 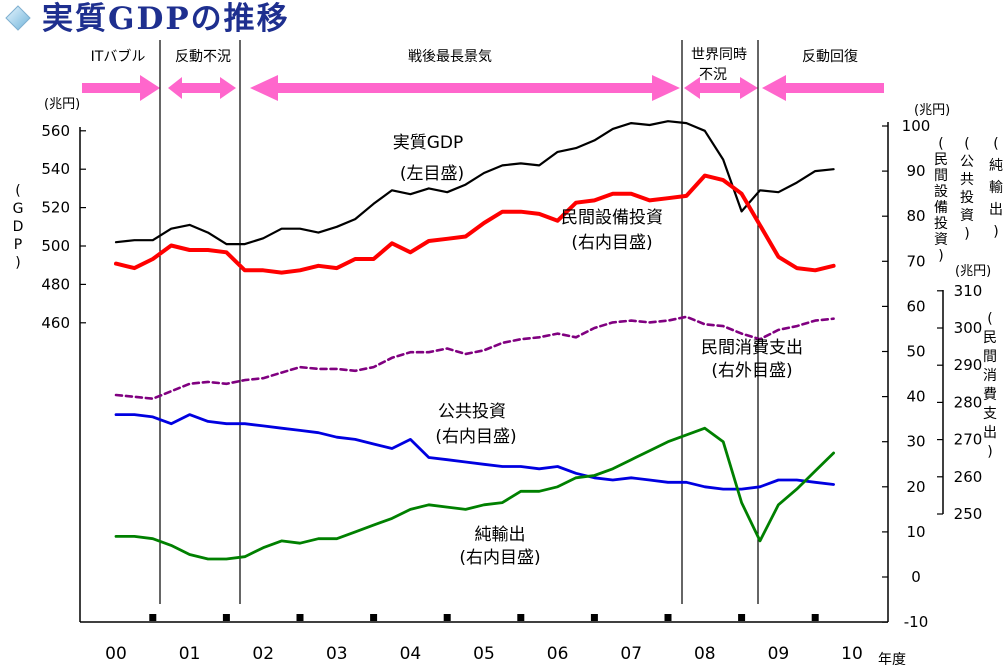 What do you see at coordinates (721, 88) in the screenshot?
I see `arrow-global-recession` at bounding box center [721, 88].